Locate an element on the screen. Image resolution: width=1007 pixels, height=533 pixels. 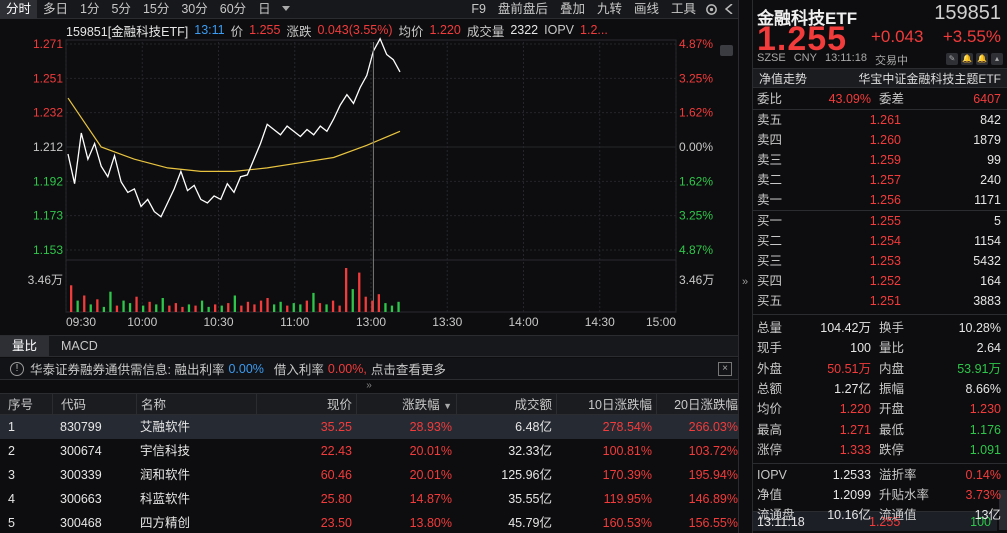
tab-intraday: 分时 is located at coordinates (19, 9).